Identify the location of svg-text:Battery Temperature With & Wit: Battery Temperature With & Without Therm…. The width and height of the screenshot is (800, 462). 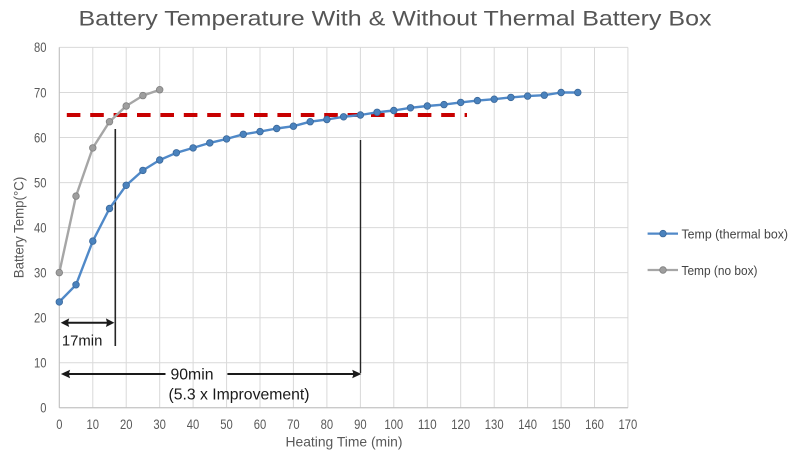
(396, 19).